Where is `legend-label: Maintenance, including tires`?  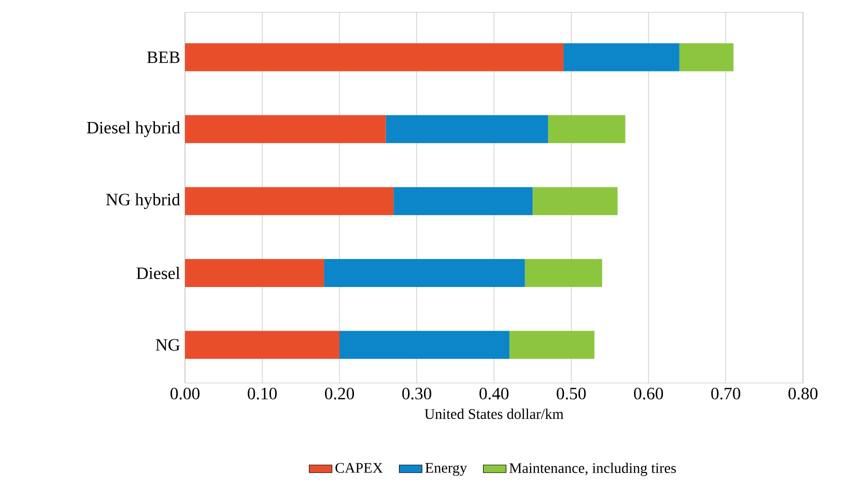
legend-label: Maintenance, including tires is located at coordinates (592, 469).